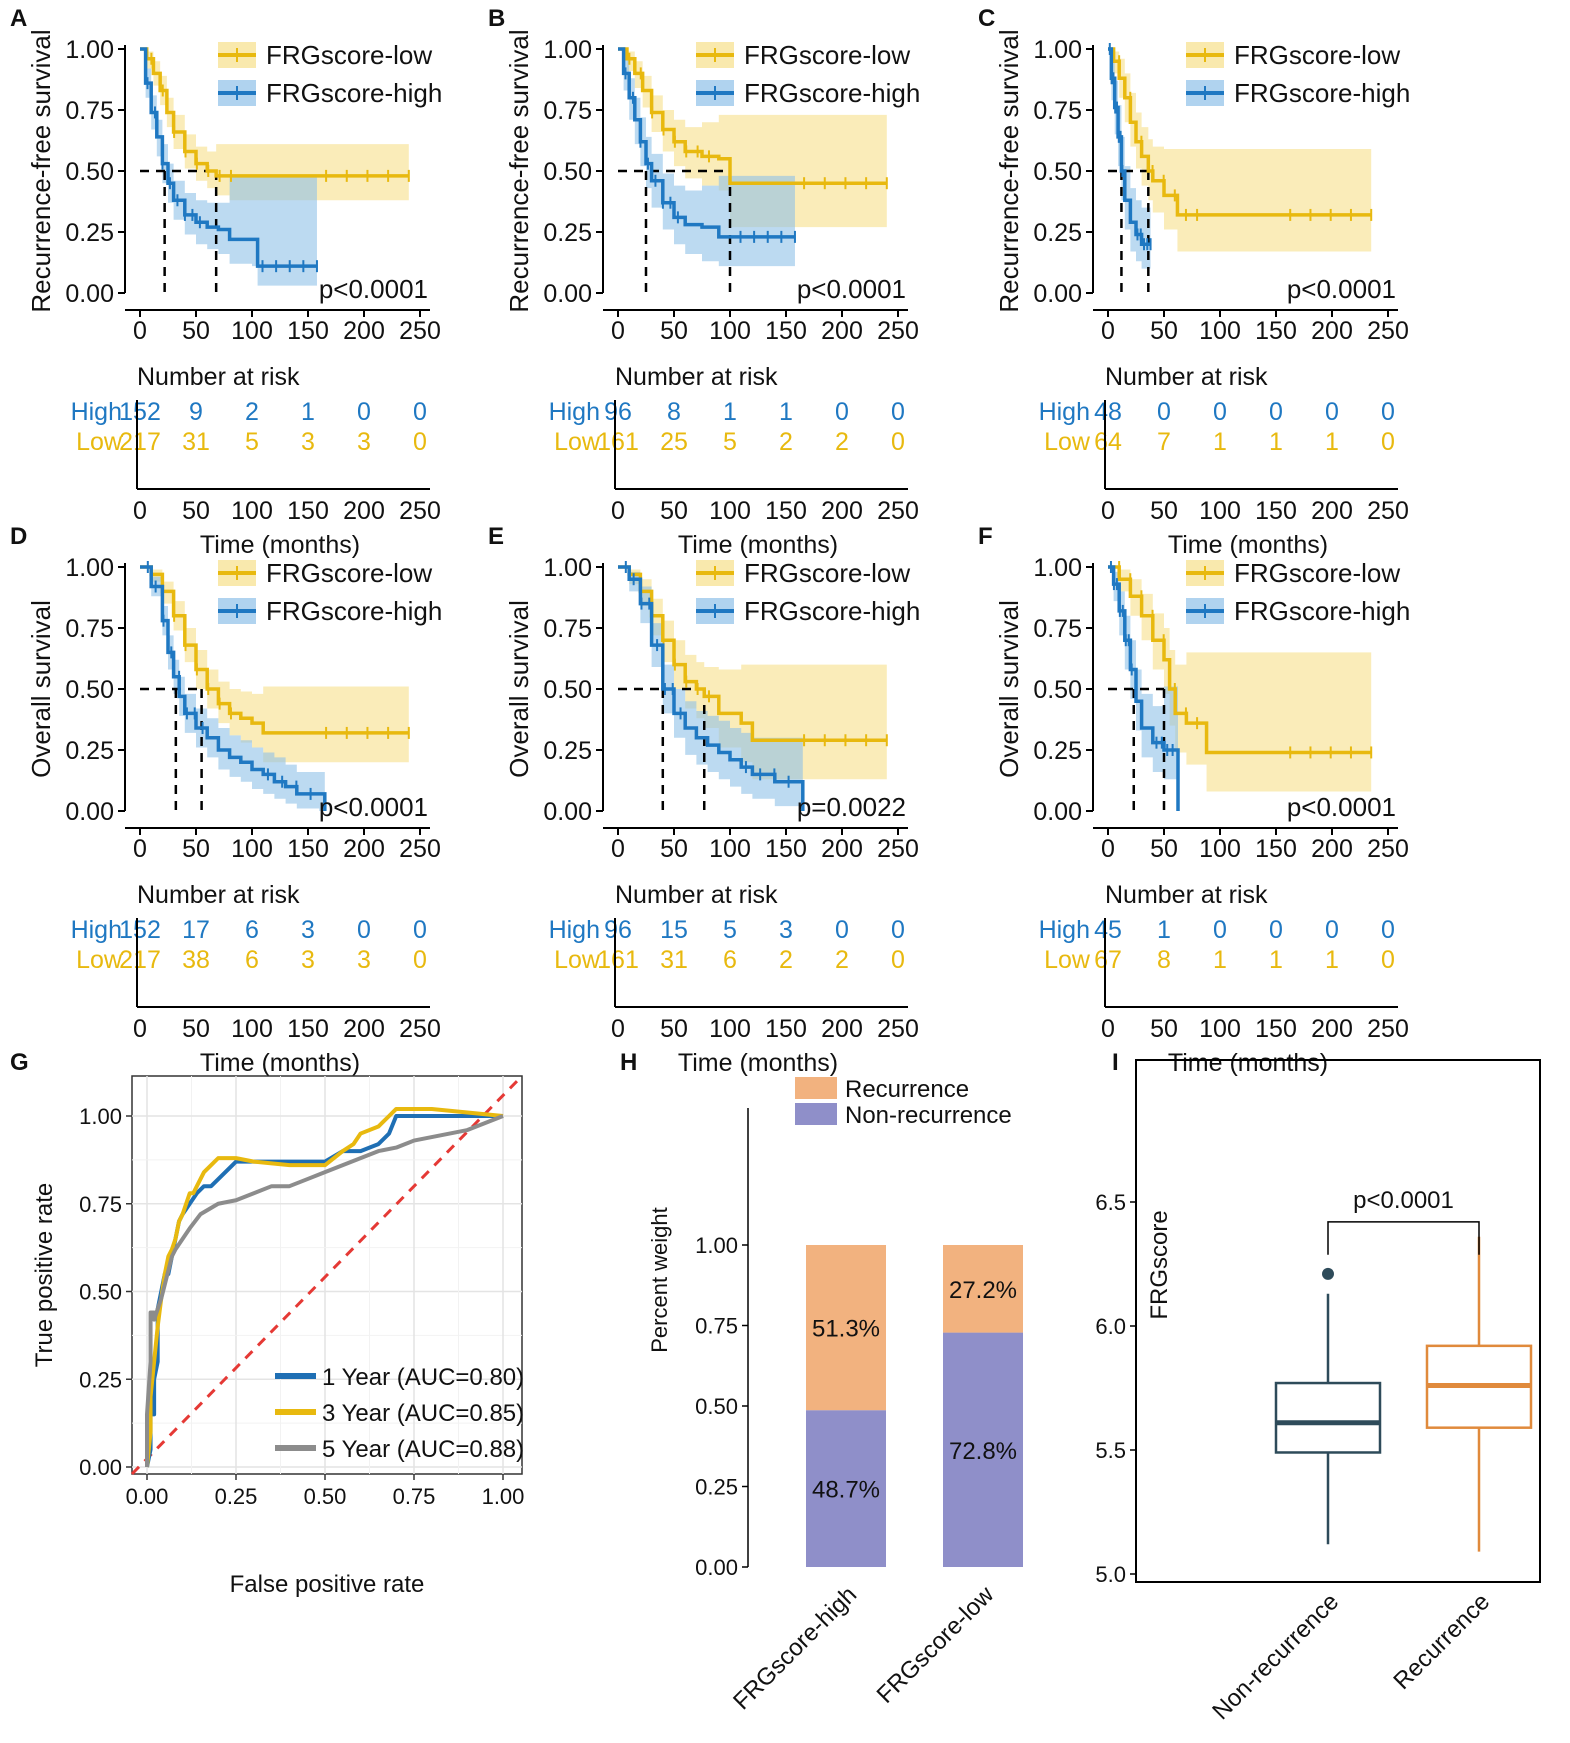  Describe the element at coordinates (496, 536) in the screenshot. I see `panel-label: E` at that location.